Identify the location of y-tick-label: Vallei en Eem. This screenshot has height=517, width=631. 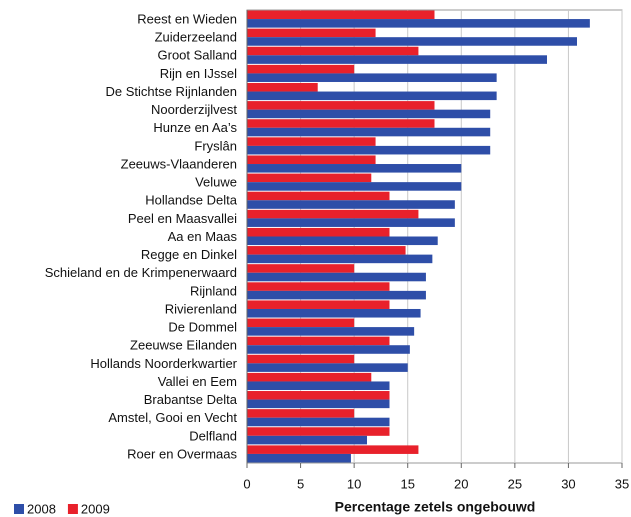
(197, 381).